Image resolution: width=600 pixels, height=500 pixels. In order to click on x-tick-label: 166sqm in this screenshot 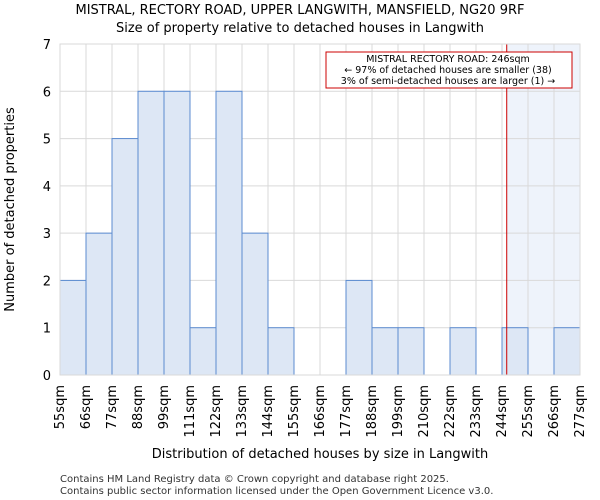, I will do `click(320, 411)`.